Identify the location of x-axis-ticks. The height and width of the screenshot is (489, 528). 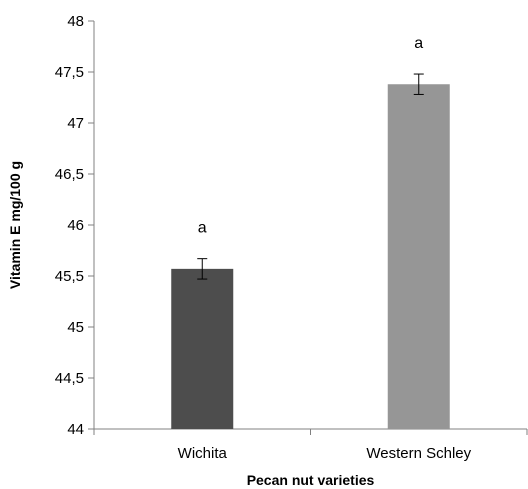
(310, 432).